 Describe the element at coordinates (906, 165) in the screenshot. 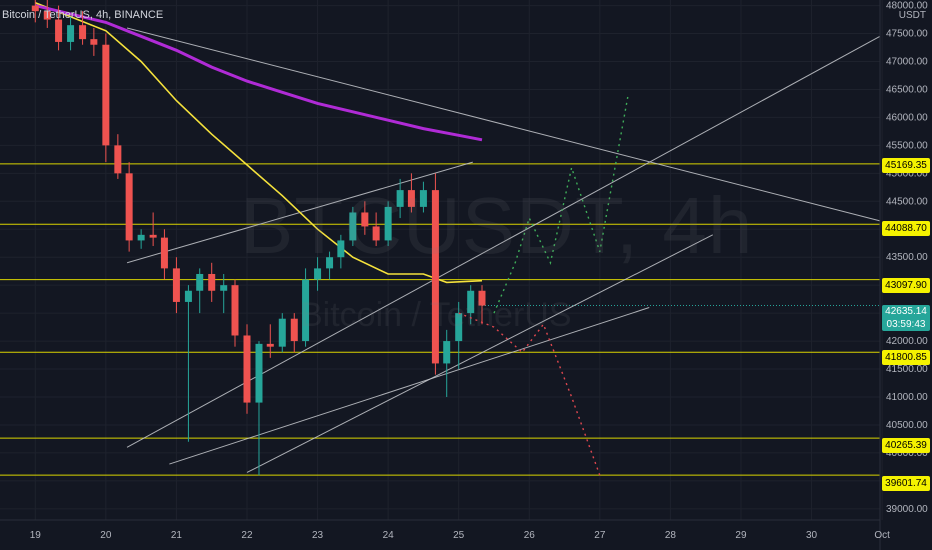

I see `level-label: 45169.35` at that location.